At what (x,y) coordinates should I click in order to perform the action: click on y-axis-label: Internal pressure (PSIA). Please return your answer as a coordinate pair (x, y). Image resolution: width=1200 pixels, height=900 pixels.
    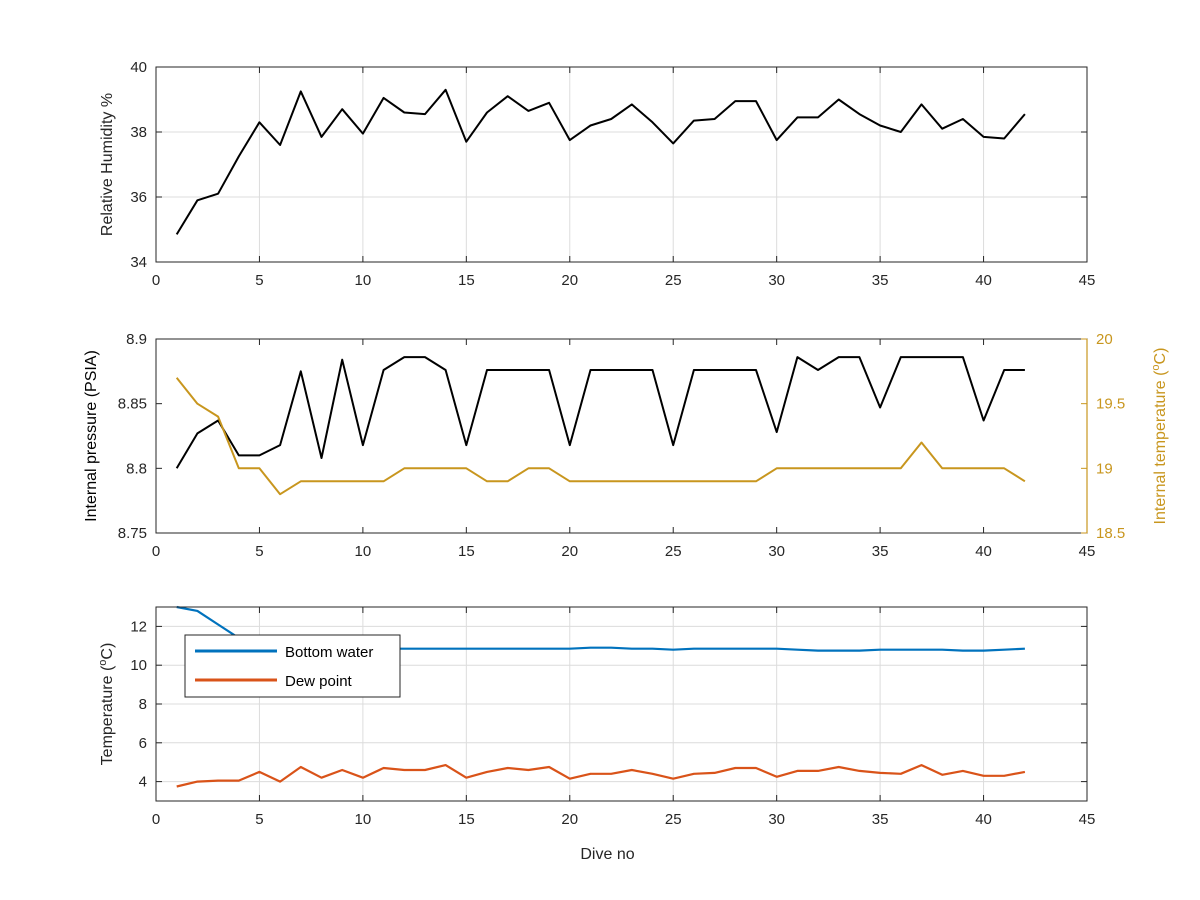
    Looking at the image, I should click on (91, 436).